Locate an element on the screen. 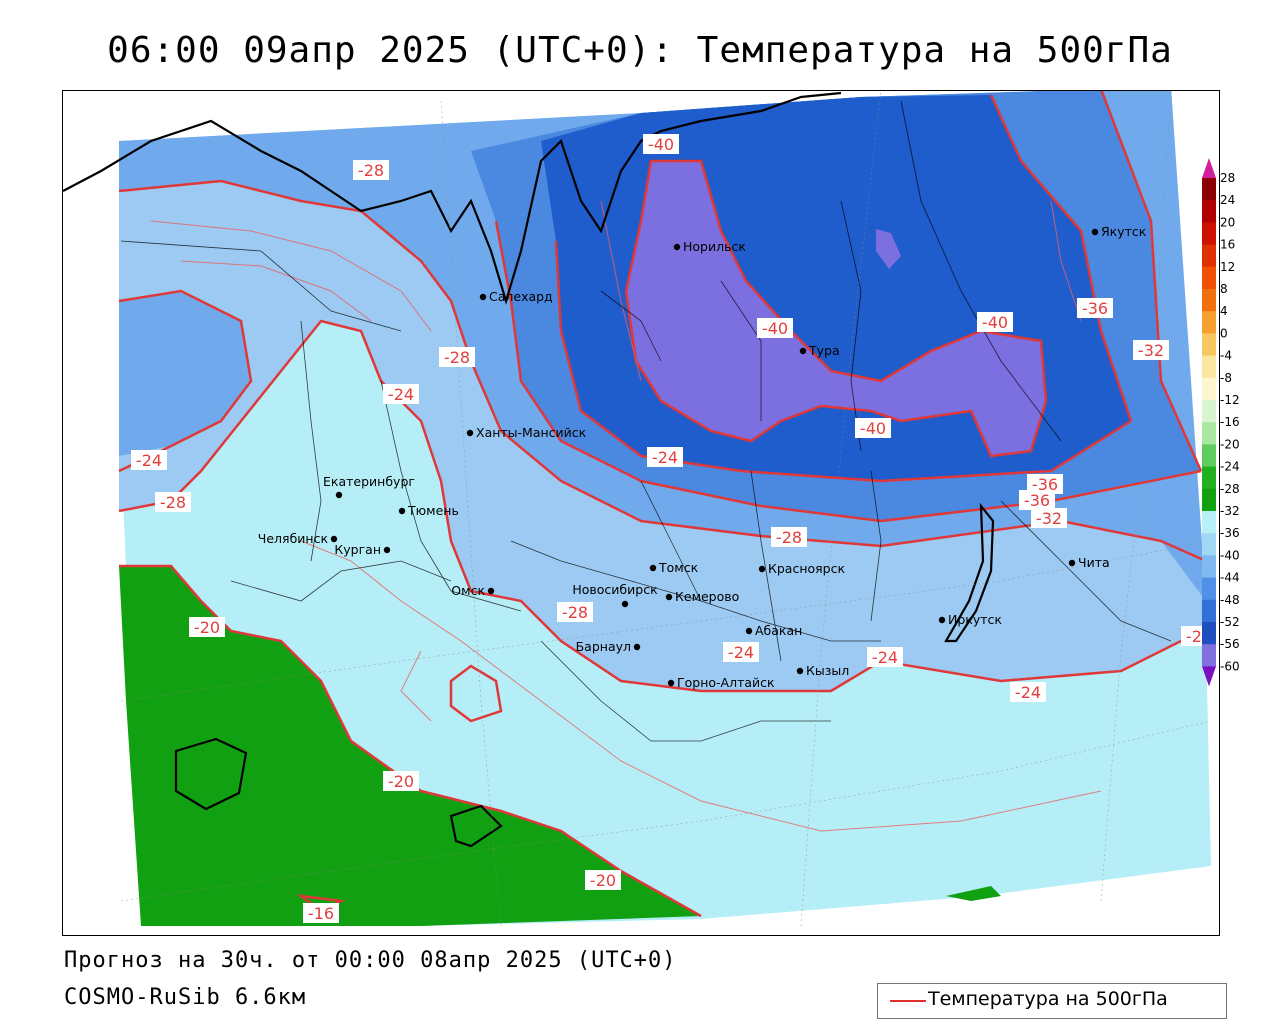 This screenshot has width=1280, height=1024. city-label: Новосибирск is located at coordinates (615, 589).